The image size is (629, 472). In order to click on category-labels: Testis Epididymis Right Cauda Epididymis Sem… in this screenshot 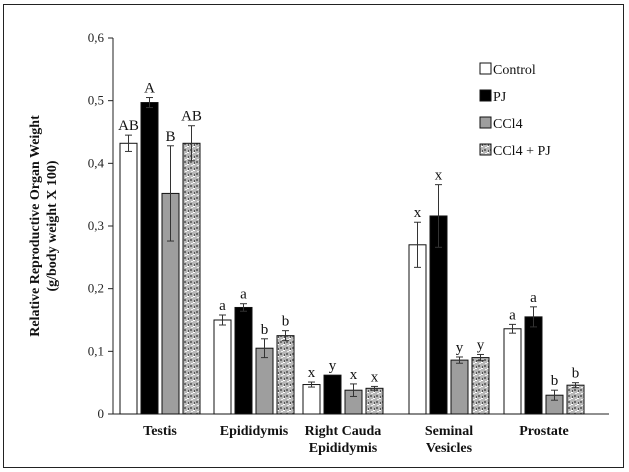, I will do `click(356, 440)`.